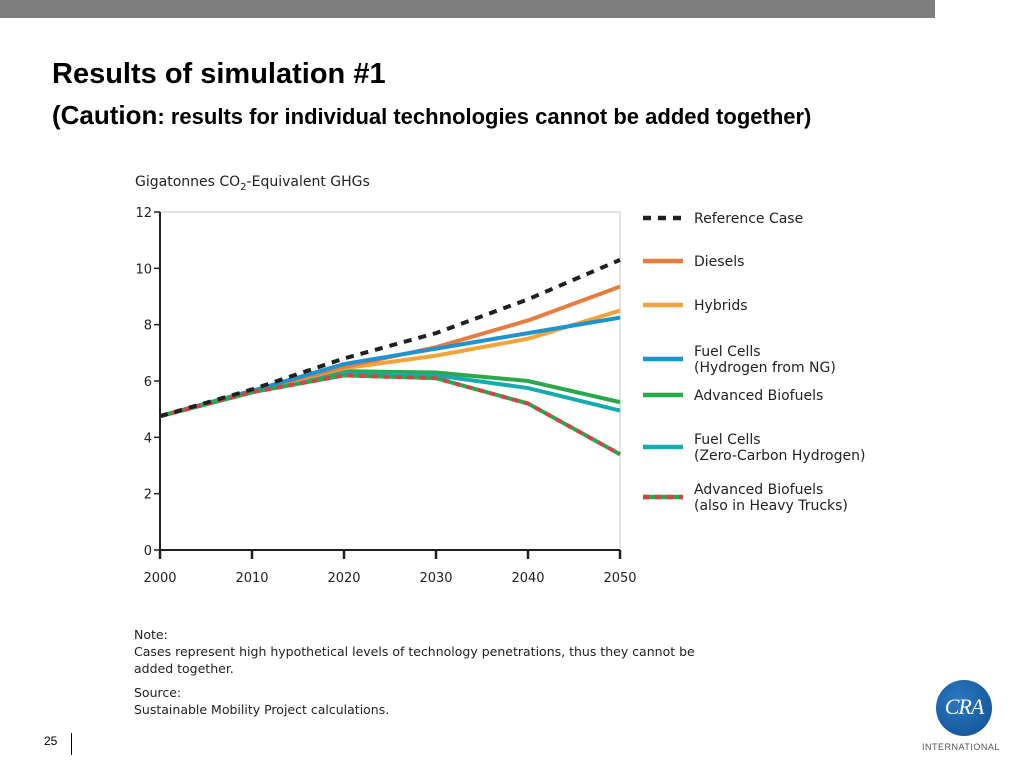  I want to click on legend-label: Diesels, so click(719, 262).